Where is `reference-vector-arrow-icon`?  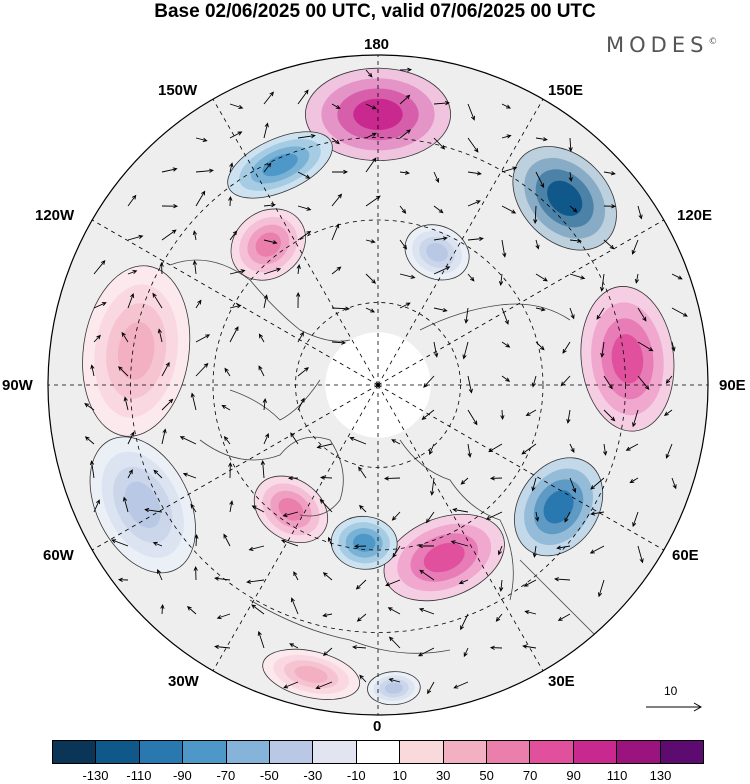 reference-vector-arrow-icon is located at coordinates (674, 707).